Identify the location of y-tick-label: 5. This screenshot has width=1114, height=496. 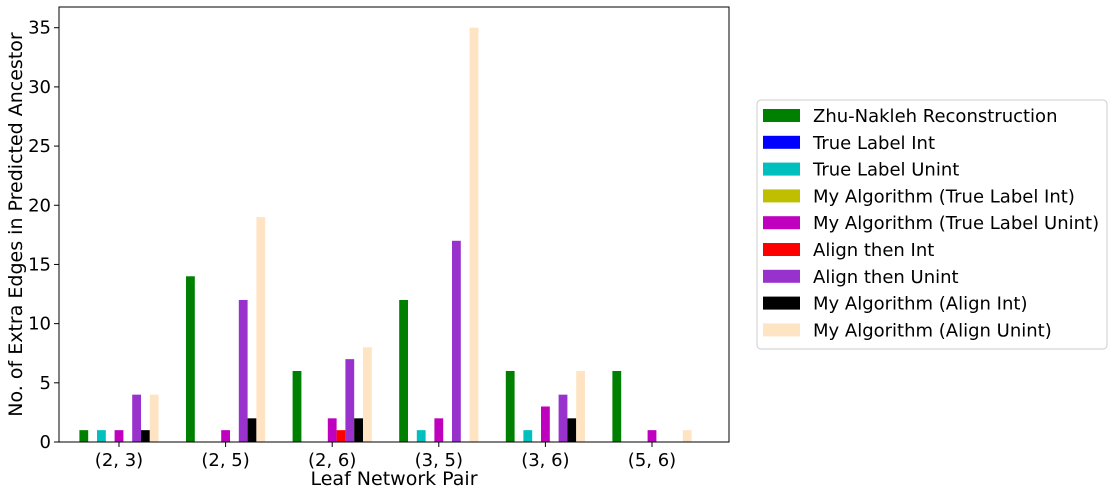
(45, 383).